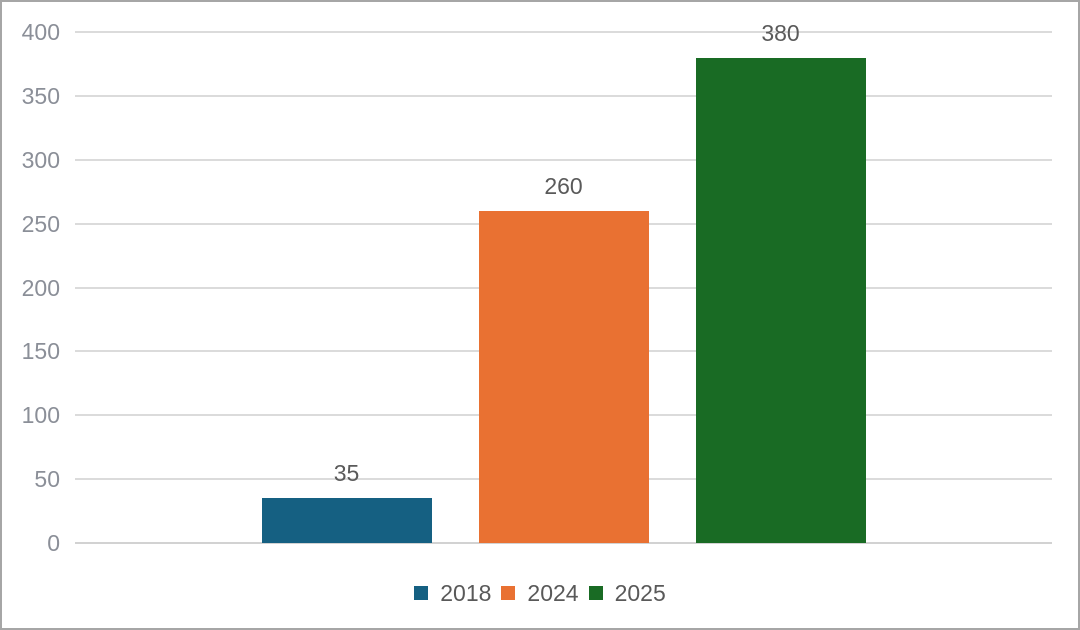  Describe the element at coordinates (40, 287) in the screenshot. I see `y-tick-label: 200` at that location.